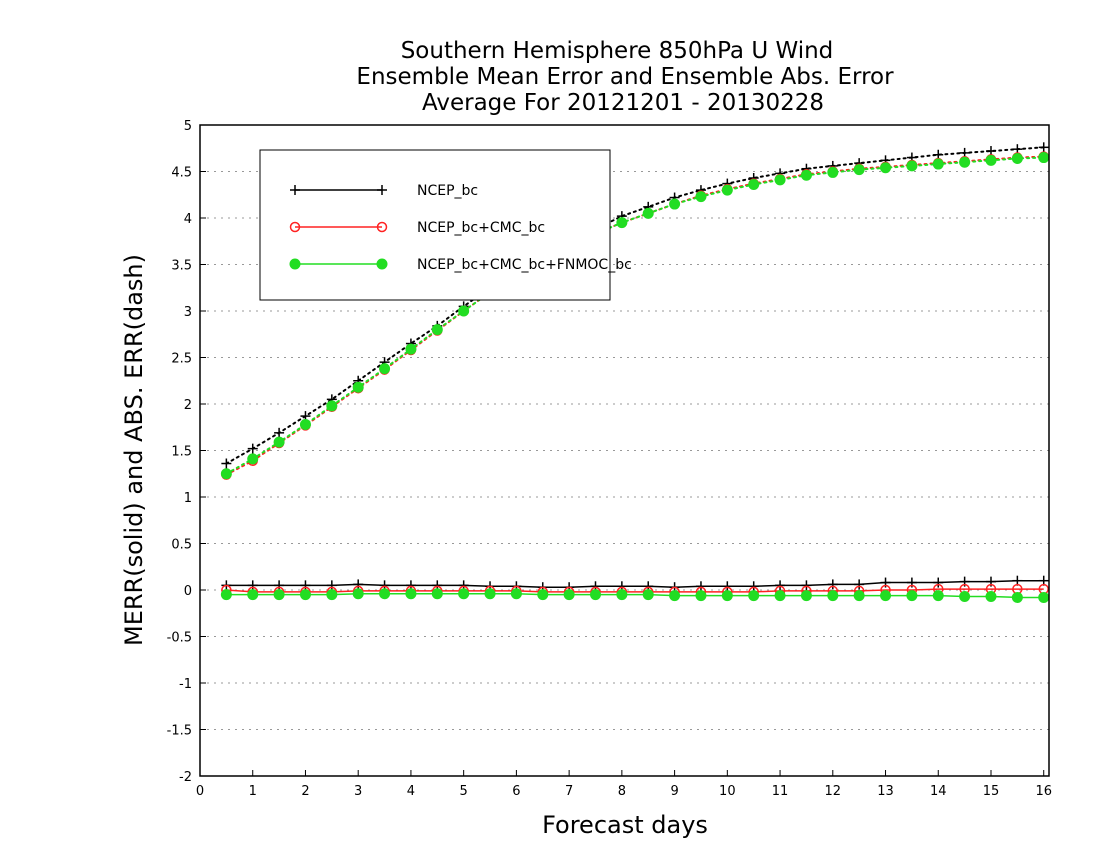 The height and width of the screenshot is (850, 1100). I want to click on x-tick-label-16: 16, so click(1043, 791).